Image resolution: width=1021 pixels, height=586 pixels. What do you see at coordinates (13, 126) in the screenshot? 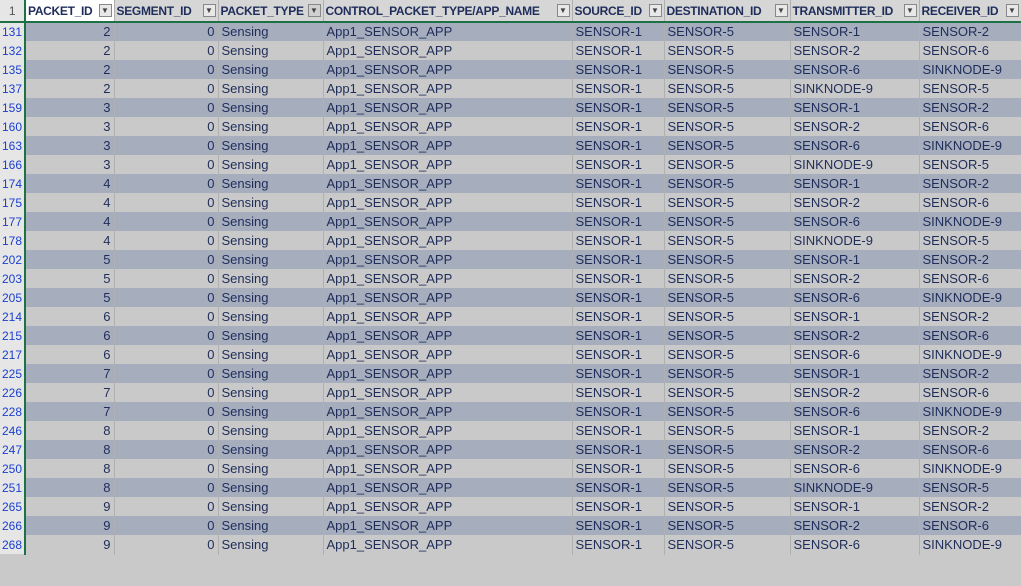
I see `row-number-cell: 160` at bounding box center [13, 126].